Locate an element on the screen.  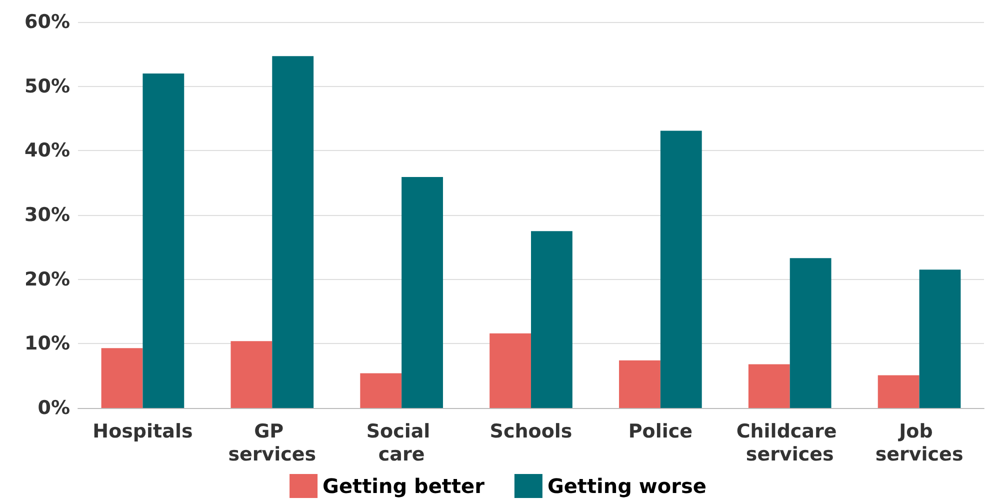
x-tick-label: Schools is located at coordinates (531, 431).